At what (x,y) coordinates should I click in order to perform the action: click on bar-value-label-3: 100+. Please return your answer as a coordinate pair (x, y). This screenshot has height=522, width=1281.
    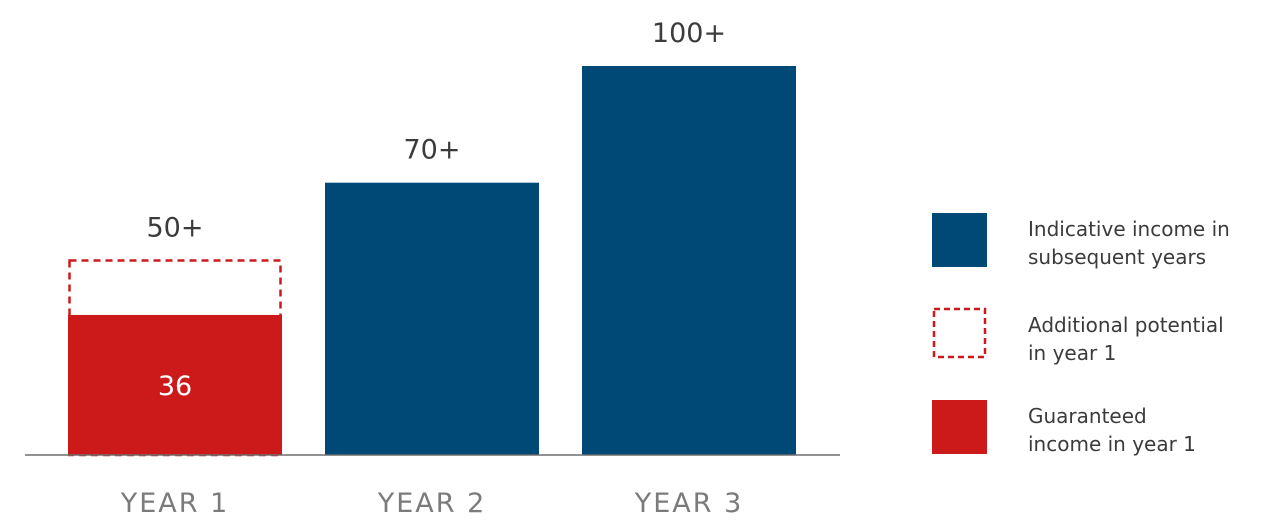
    Looking at the image, I should click on (689, 33).